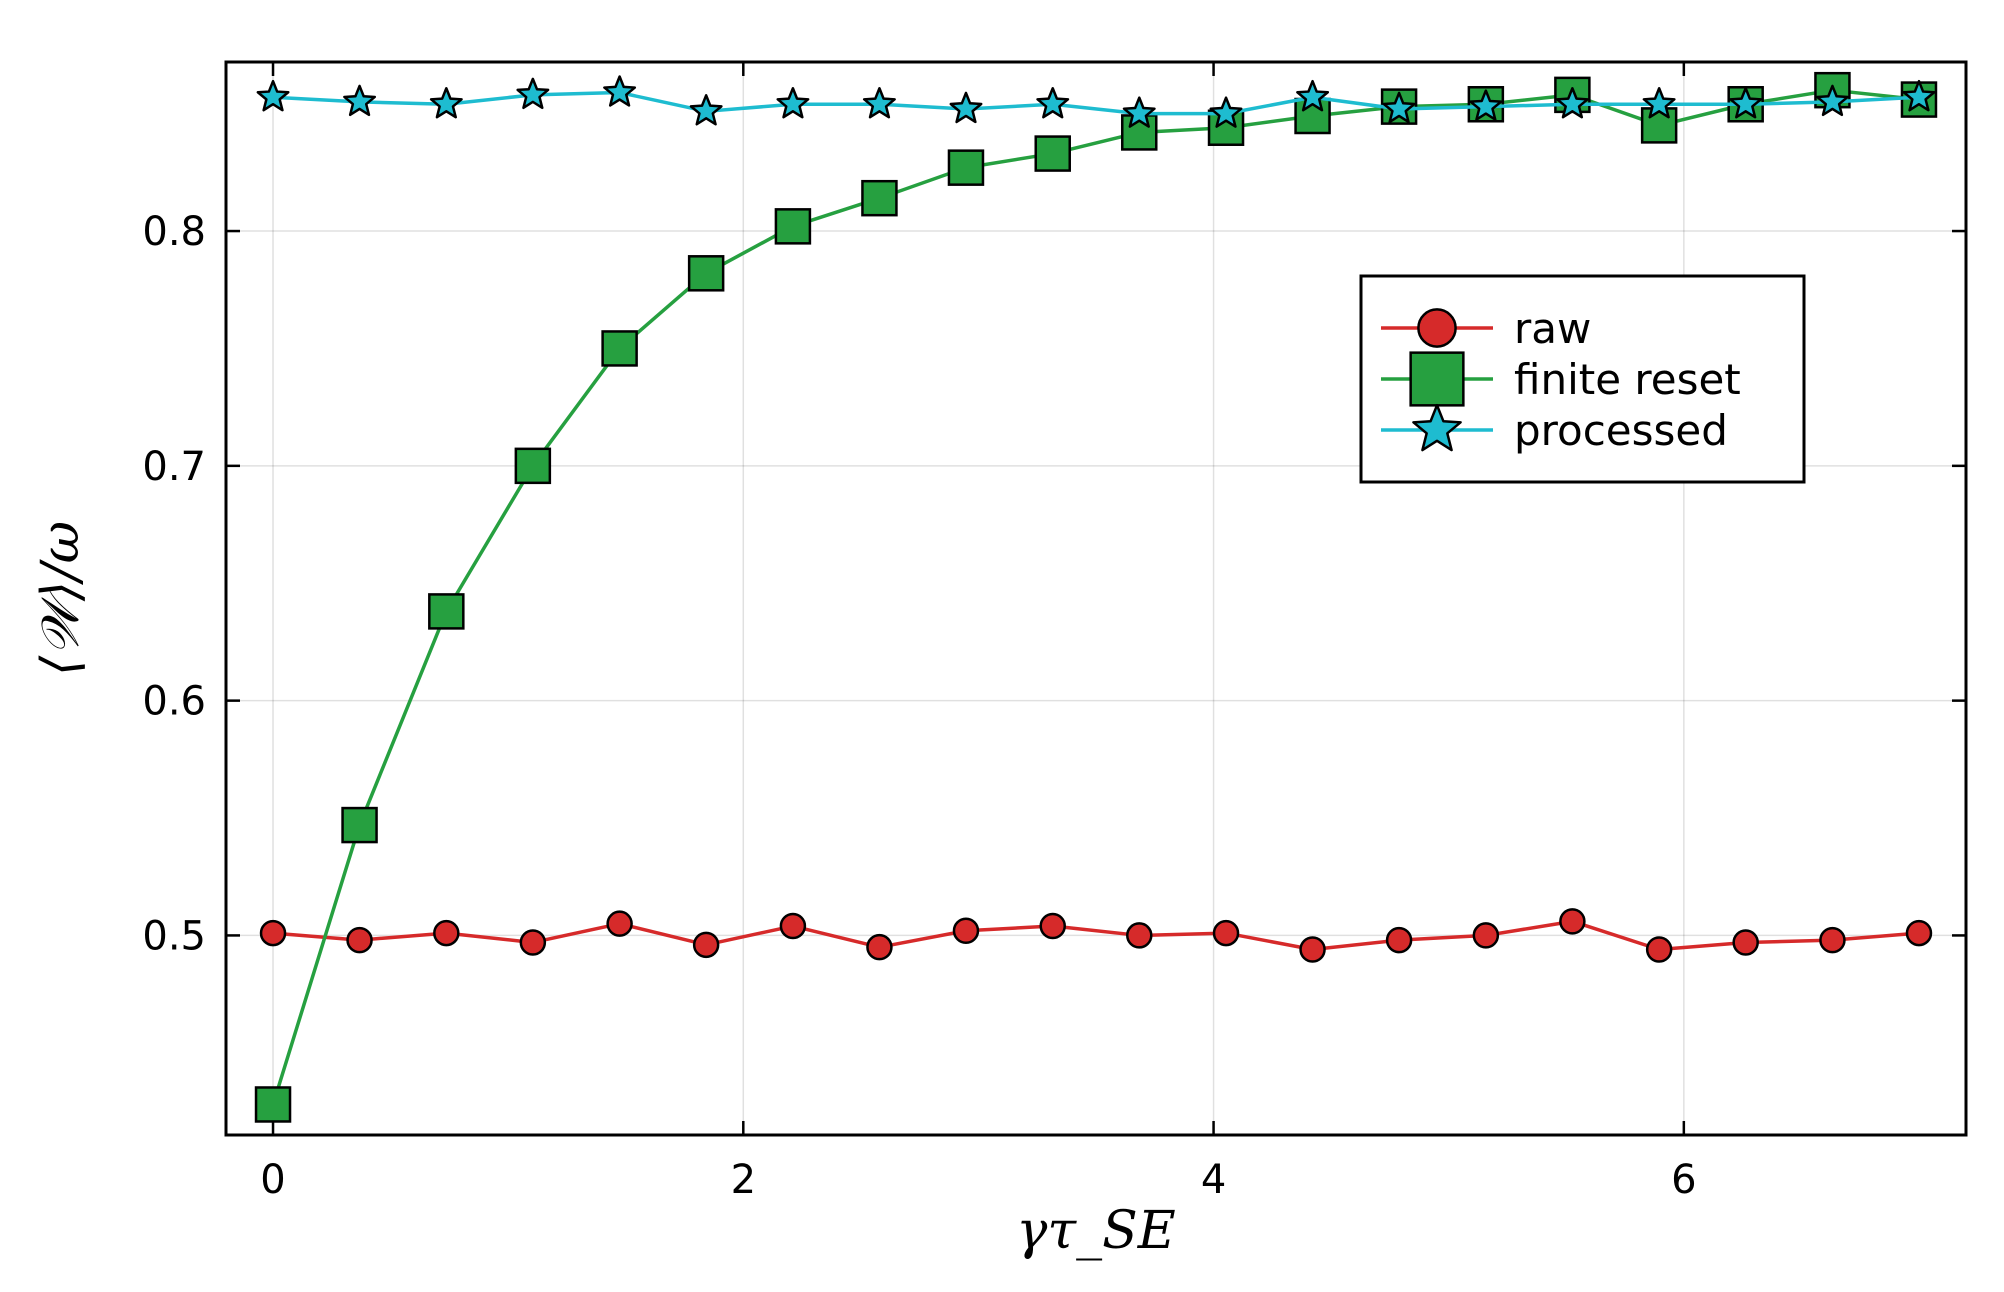  Describe the element at coordinates (1621, 430) in the screenshot. I see `legend-label-processed: processed` at that location.